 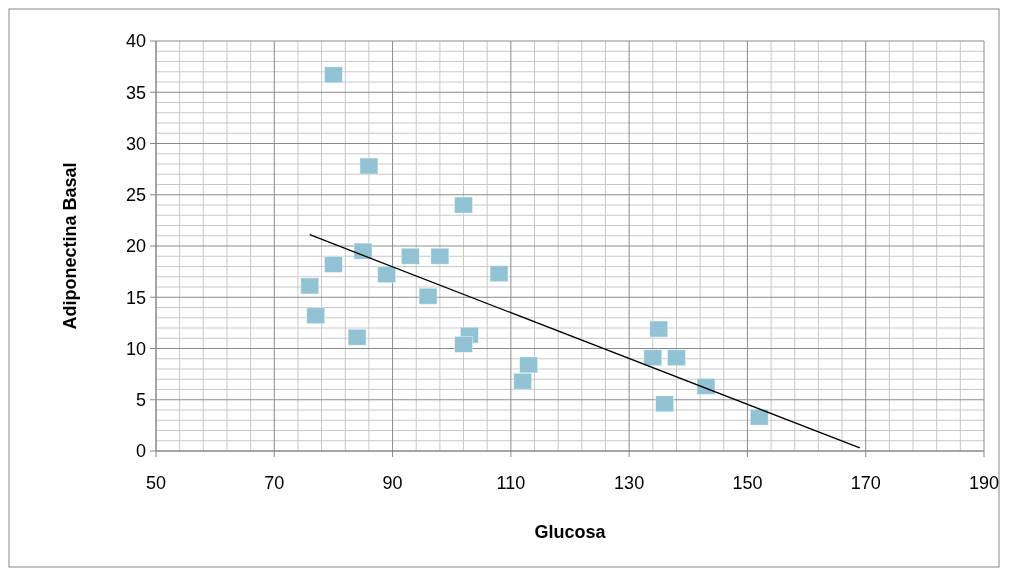 What do you see at coordinates (140, 451) in the screenshot?
I see `y-tick-label: 0` at bounding box center [140, 451].